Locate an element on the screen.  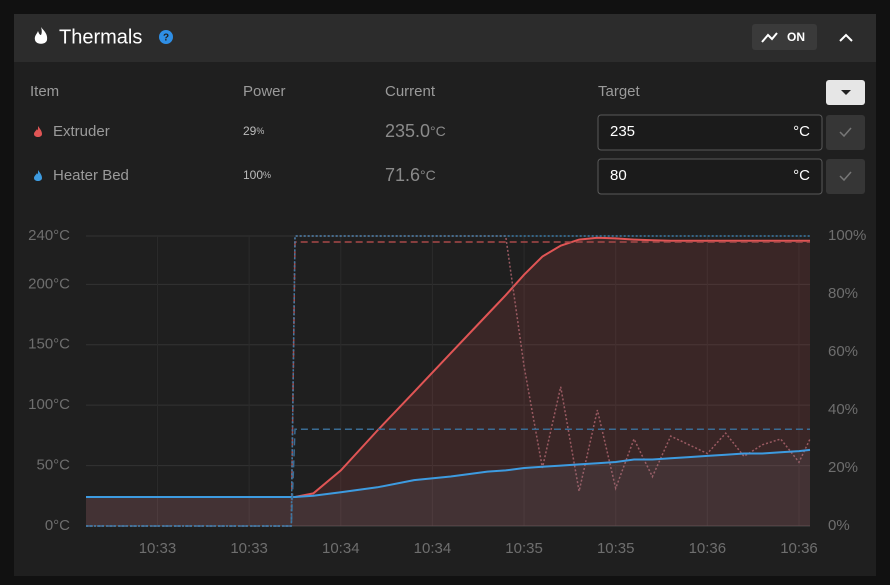
current-value: 71.6 is located at coordinates (402, 175).